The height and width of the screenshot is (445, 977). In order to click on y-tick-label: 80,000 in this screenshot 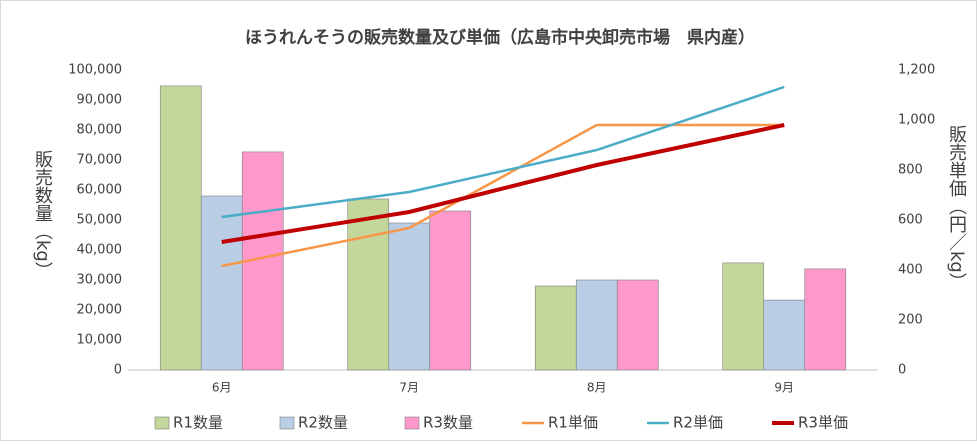, I will do `click(100, 130)`.